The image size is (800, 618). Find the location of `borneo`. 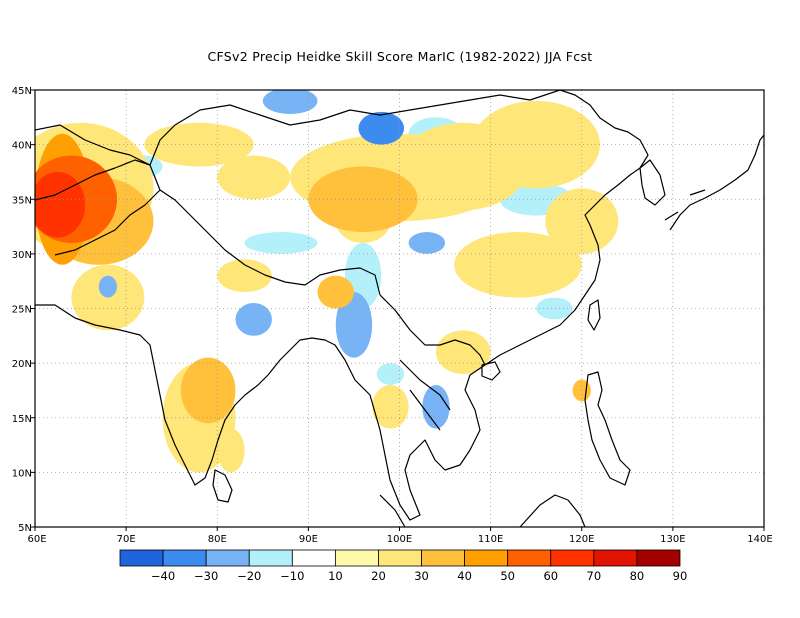

borneo is located at coordinates (552, 510).